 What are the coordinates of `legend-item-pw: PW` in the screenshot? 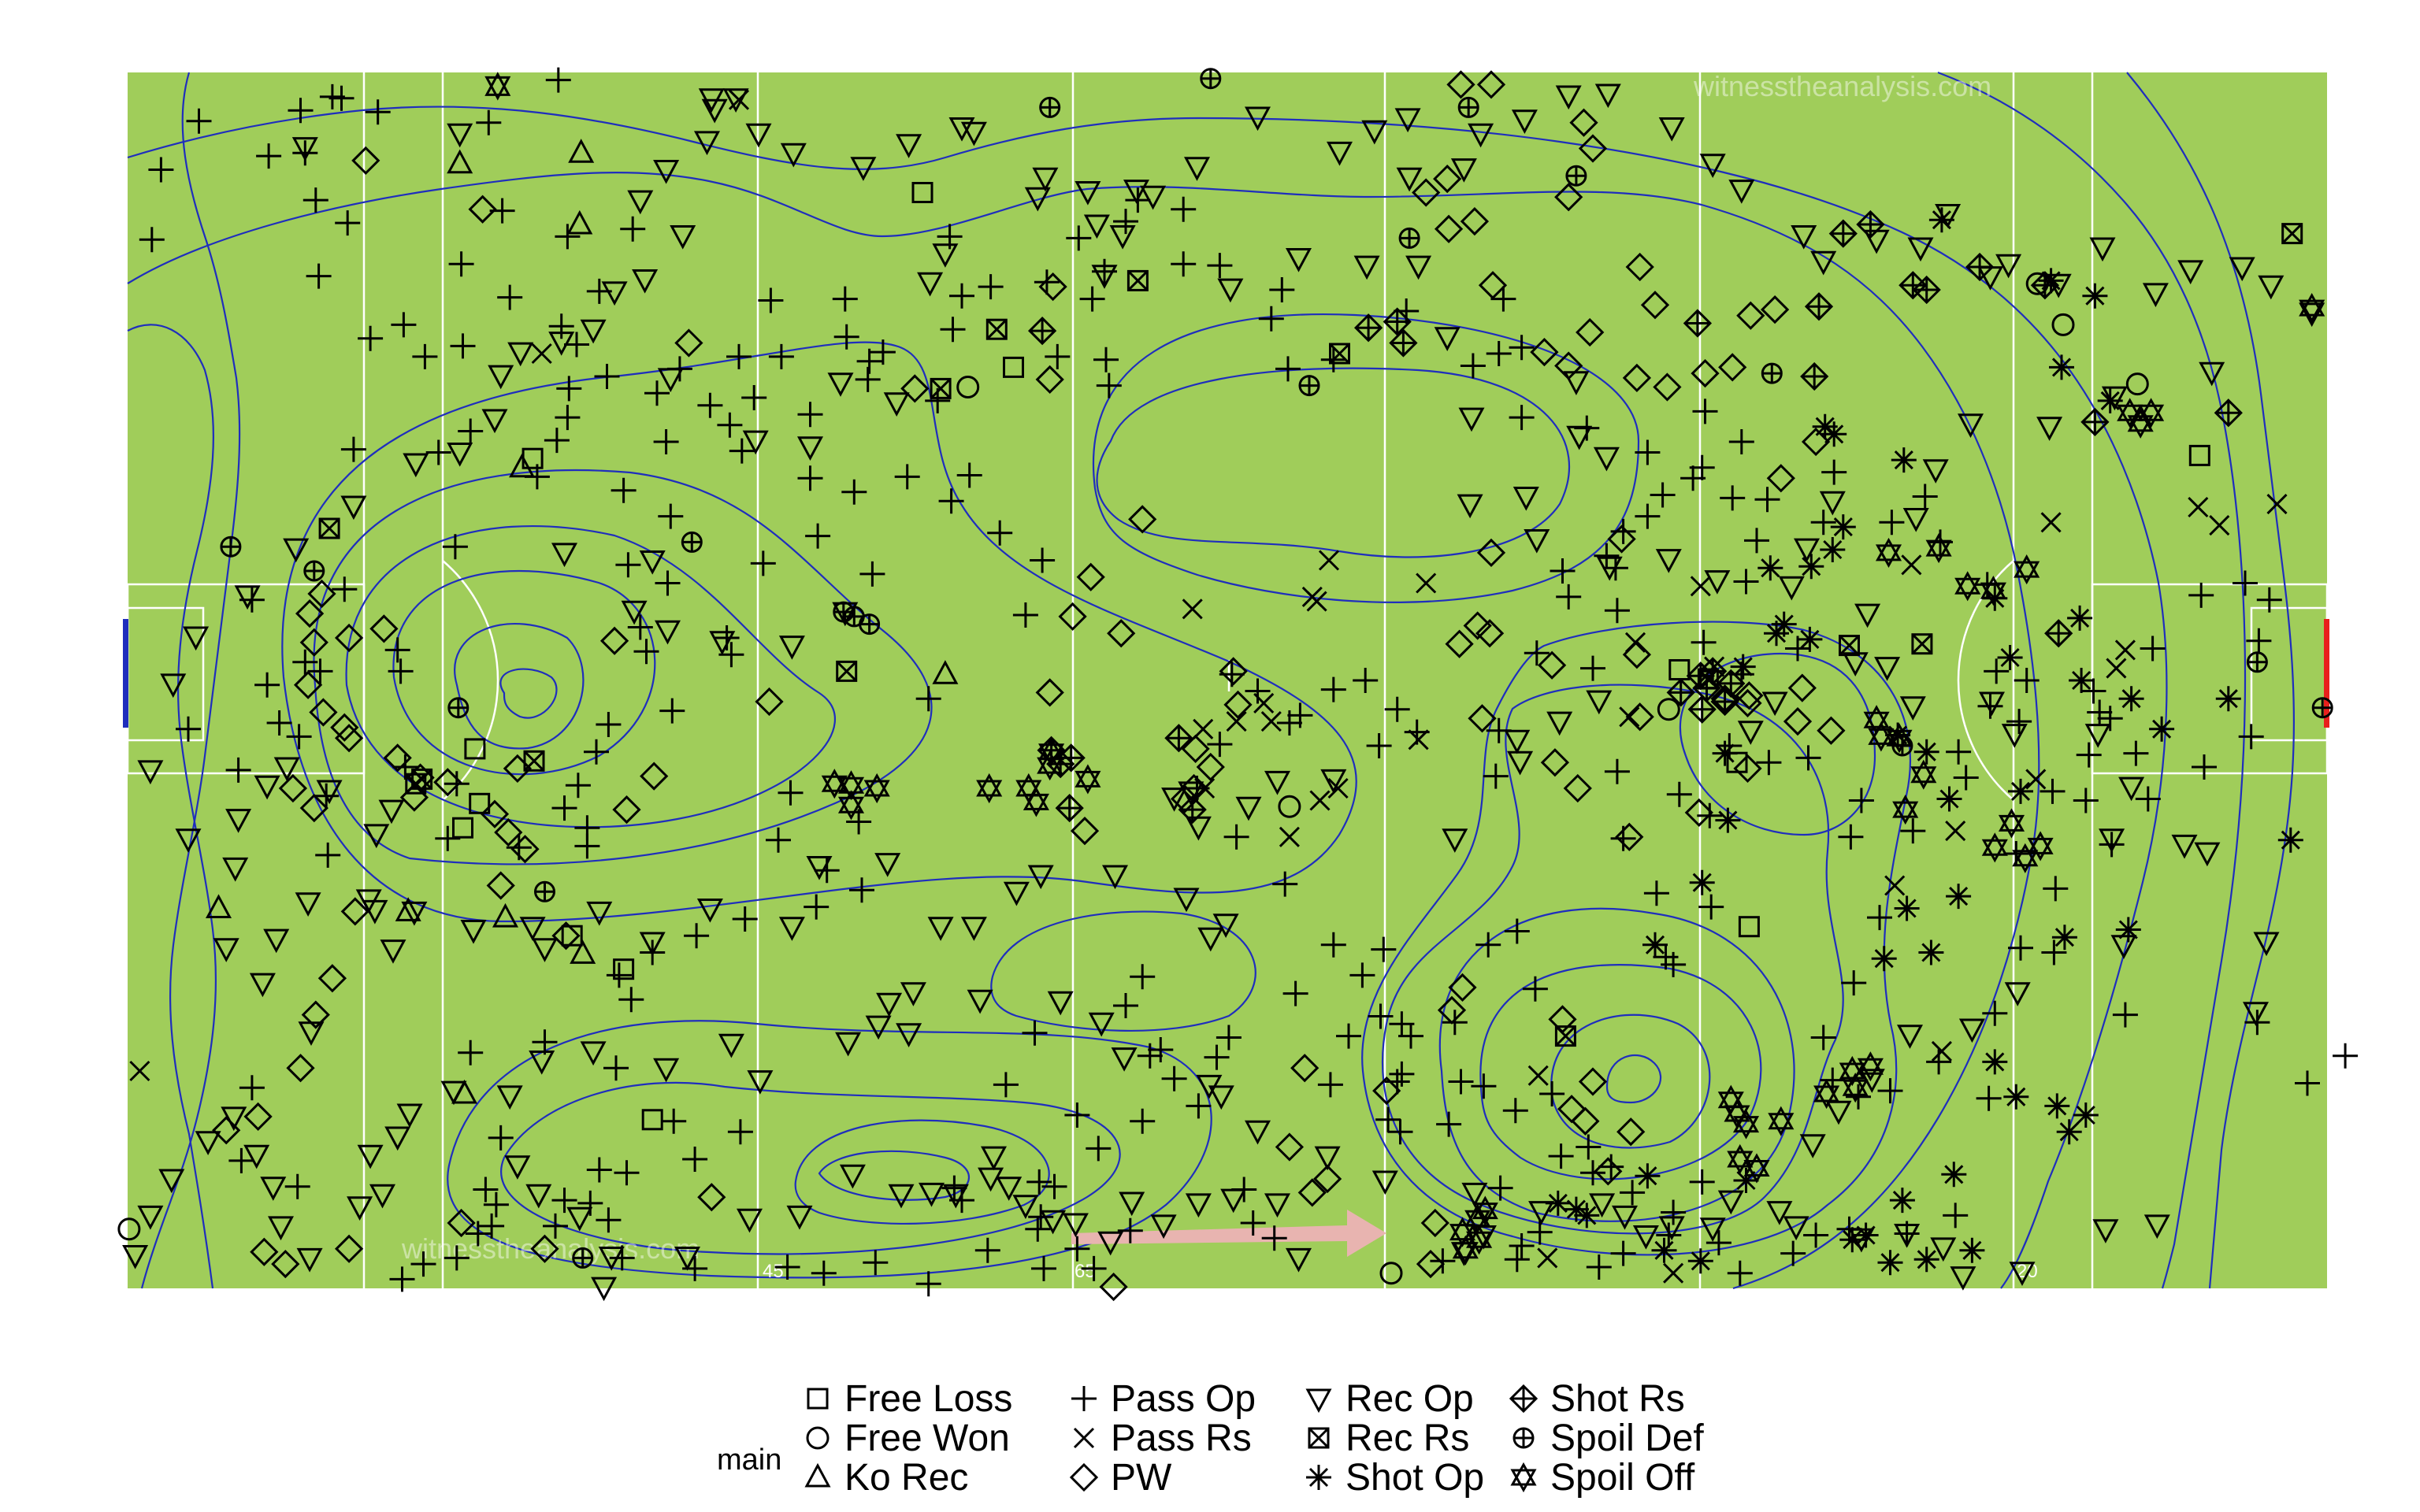 It's located at (1121, 1478).